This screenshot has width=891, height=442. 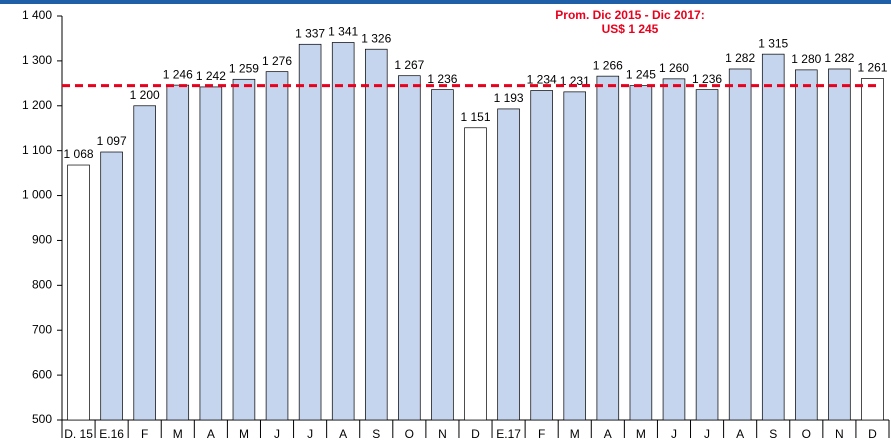 What do you see at coordinates (42, 285) in the screenshot?
I see `y-tick-label: 800` at bounding box center [42, 285].